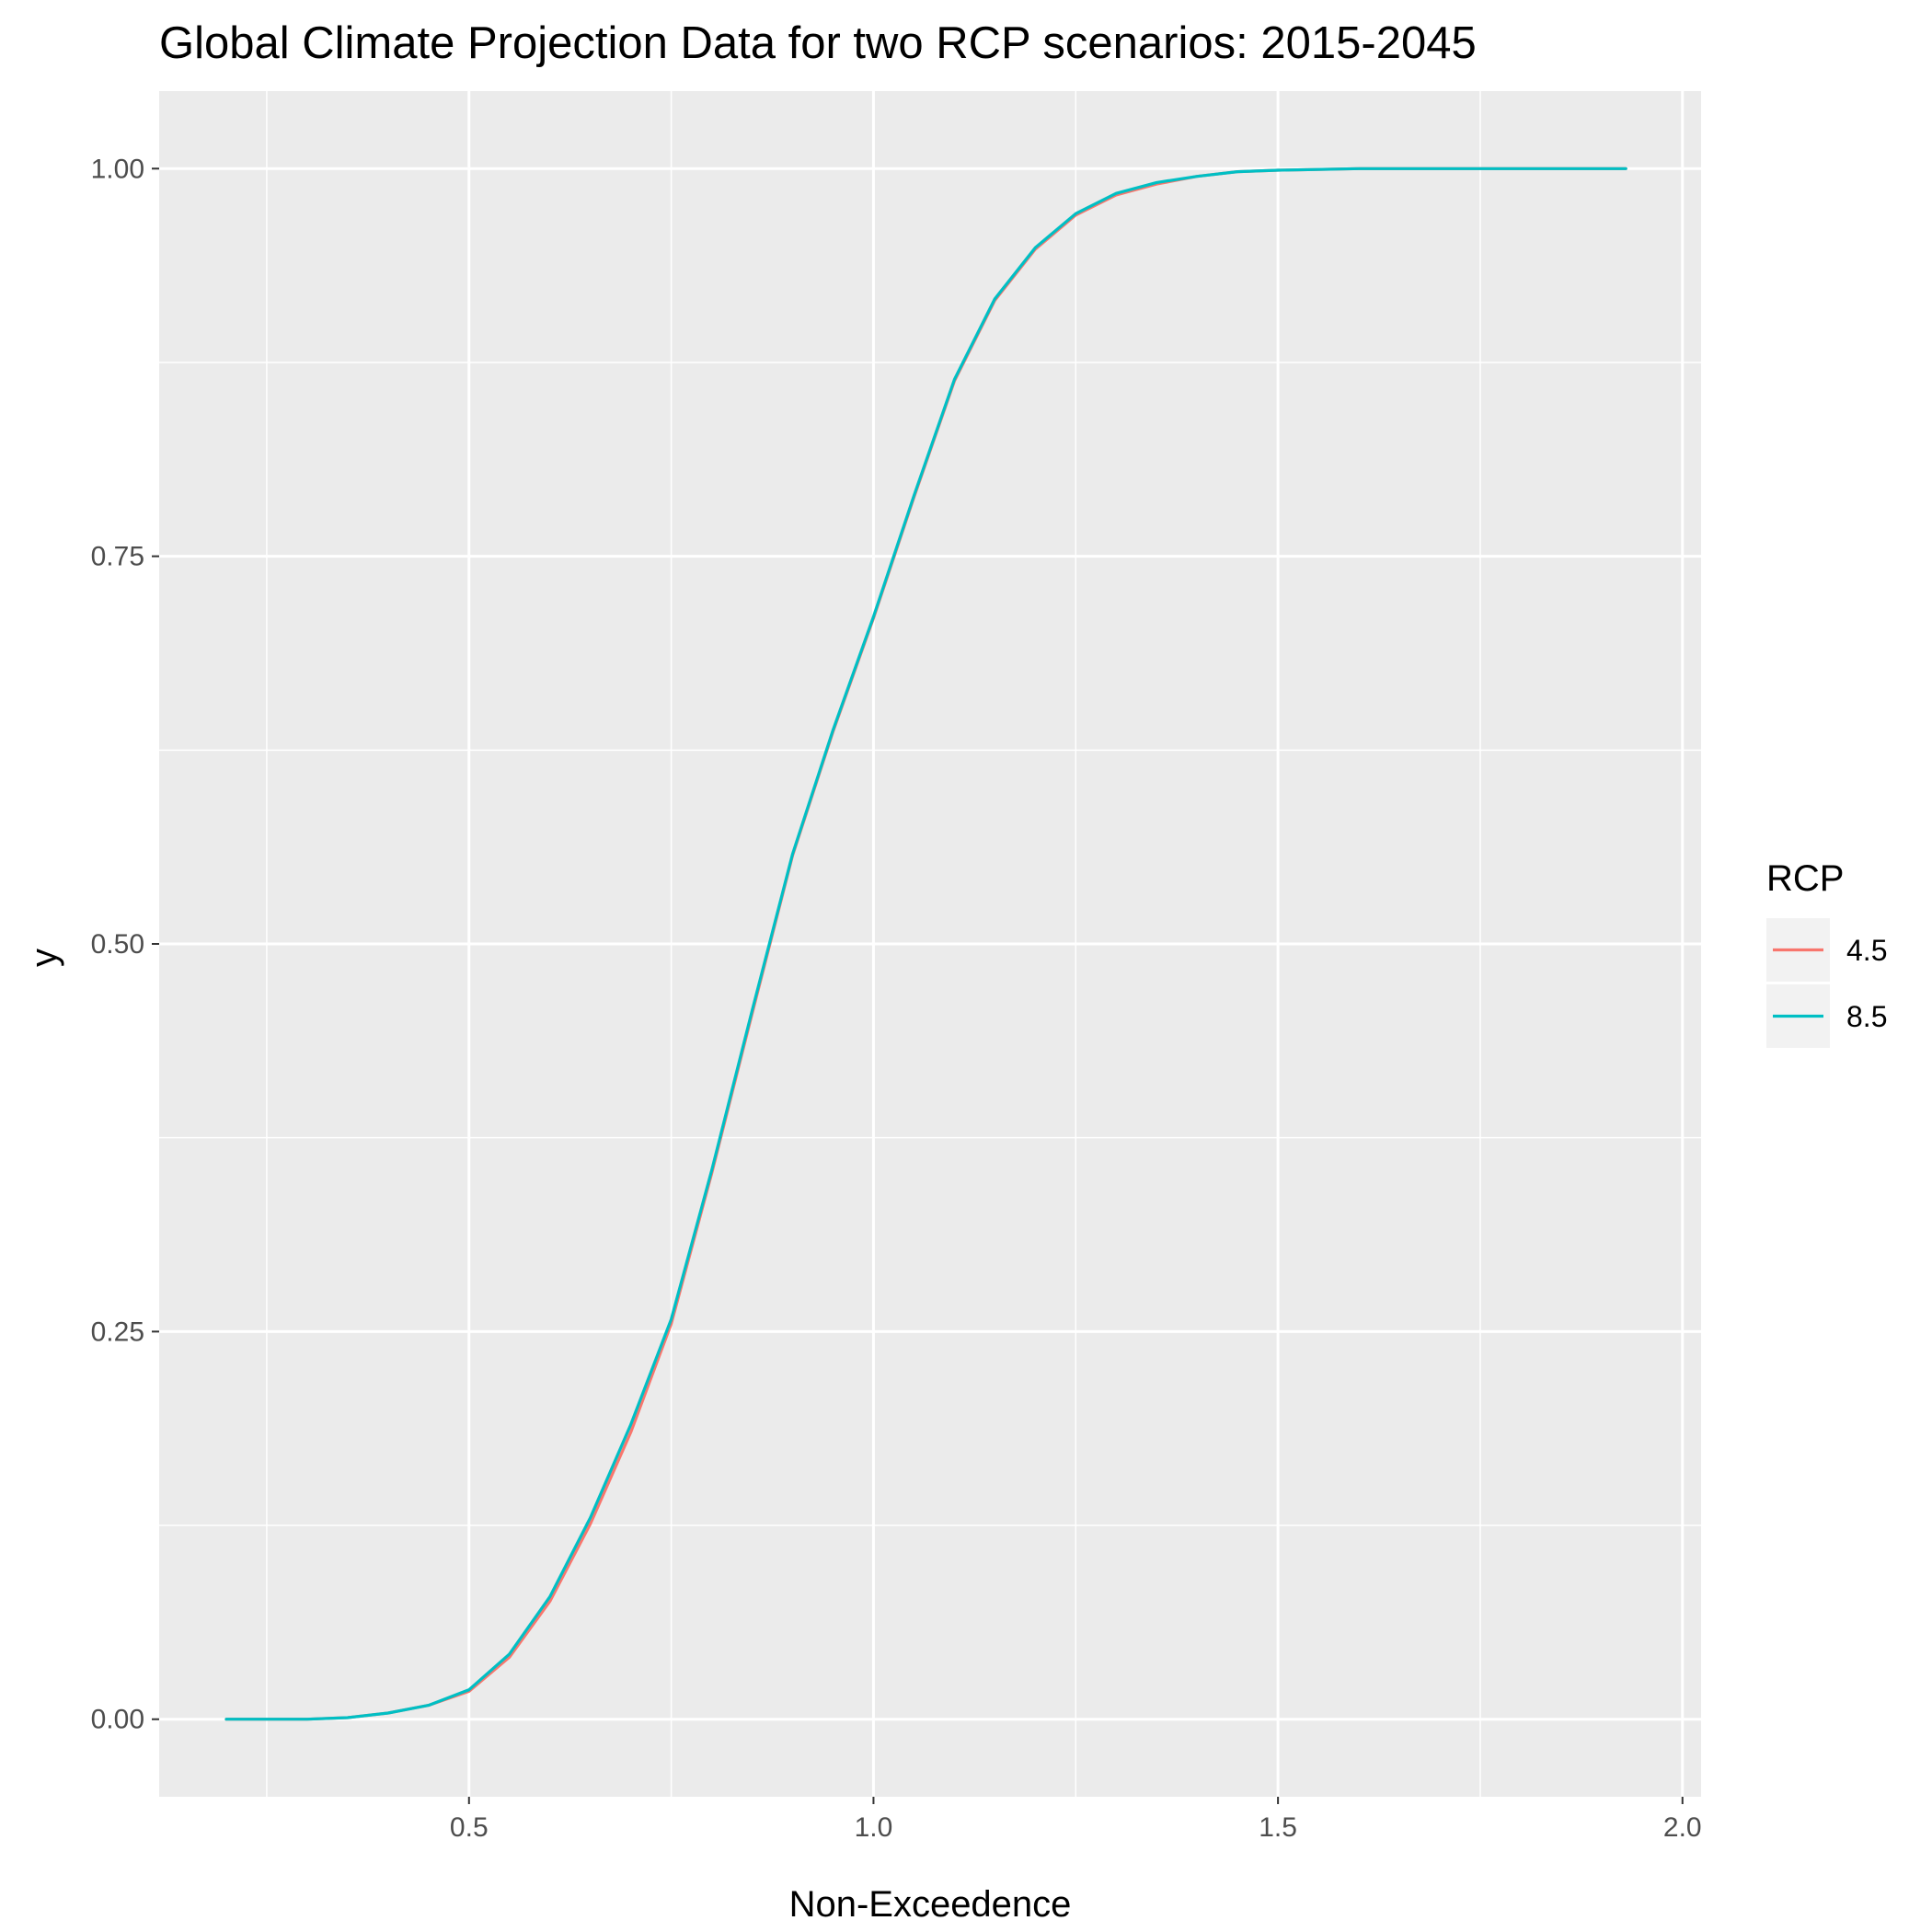  Describe the element at coordinates (874, 1827) in the screenshot. I see `x-tick-label: 1.0` at that location.